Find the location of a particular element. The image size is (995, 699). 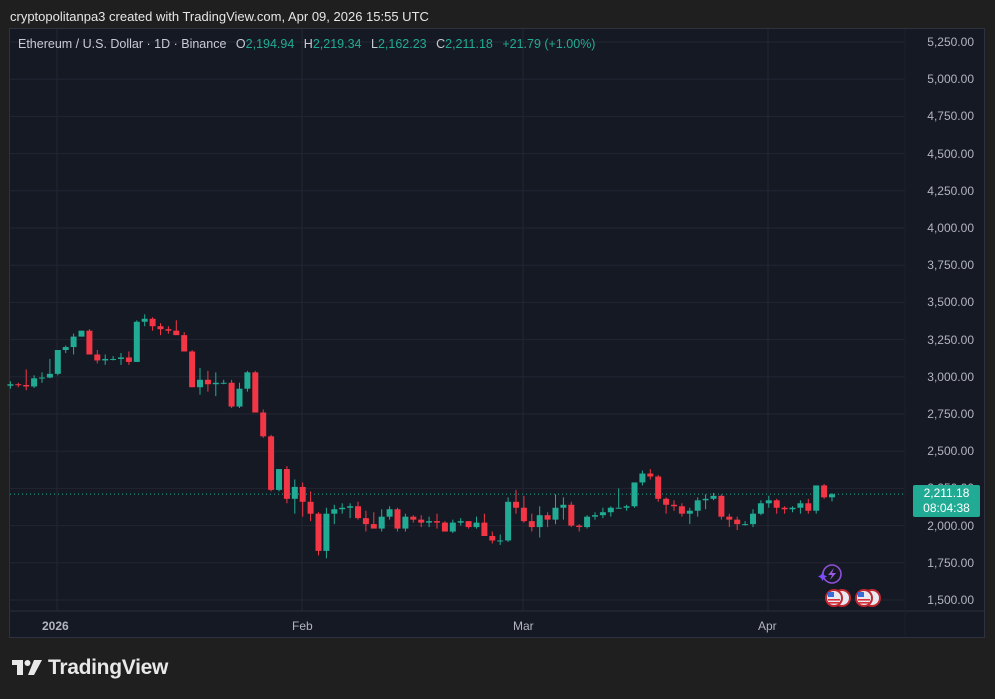

open-value: 2,194.94 is located at coordinates (270, 44).